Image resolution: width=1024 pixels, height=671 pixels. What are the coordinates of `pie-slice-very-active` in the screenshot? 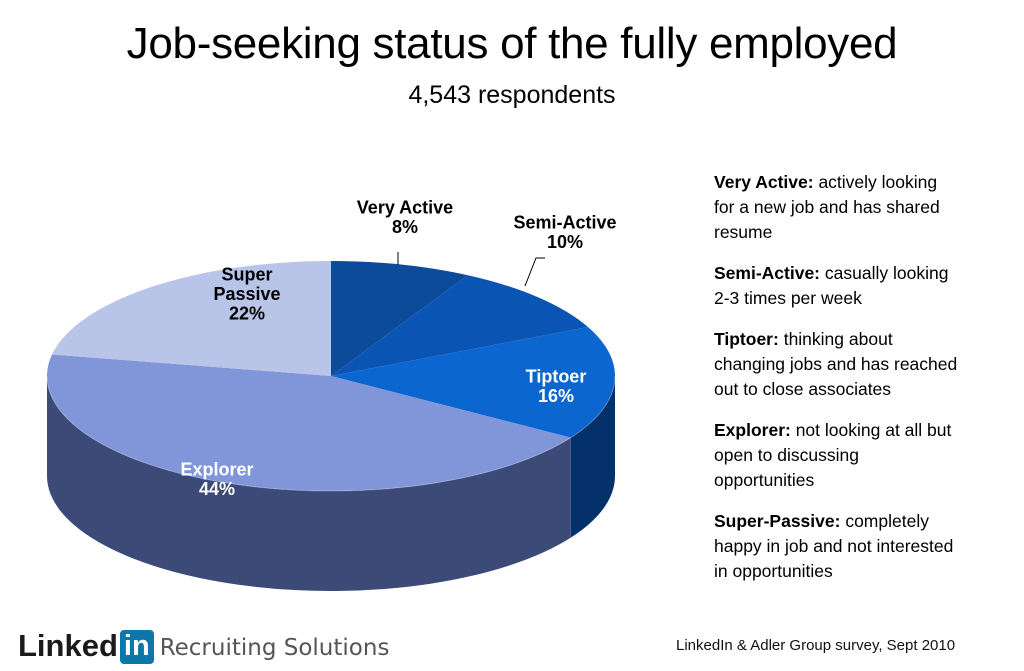 It's located at (399, 318).